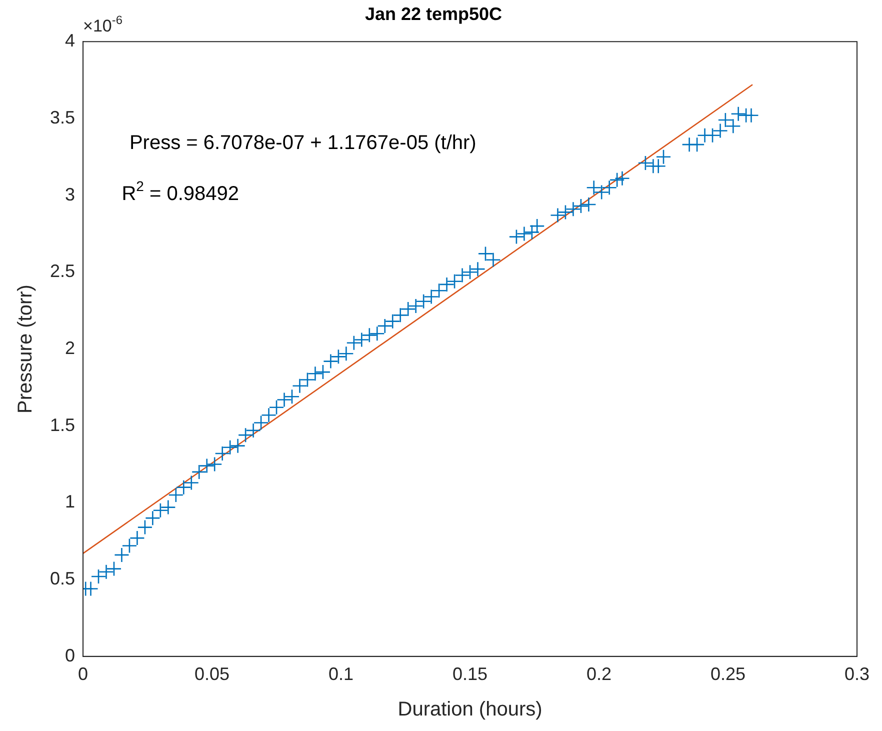 The width and height of the screenshot is (882, 731). What do you see at coordinates (70, 194) in the screenshot?
I see `y-tick-label: 3` at bounding box center [70, 194].